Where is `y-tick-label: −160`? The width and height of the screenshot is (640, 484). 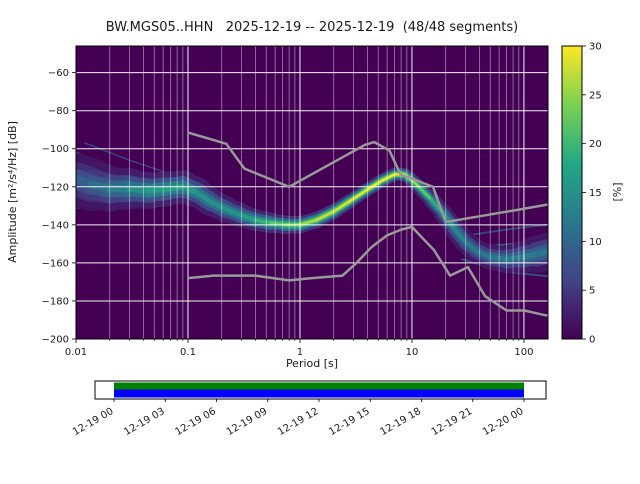 y-tick-label: −160 is located at coordinates (55, 263).